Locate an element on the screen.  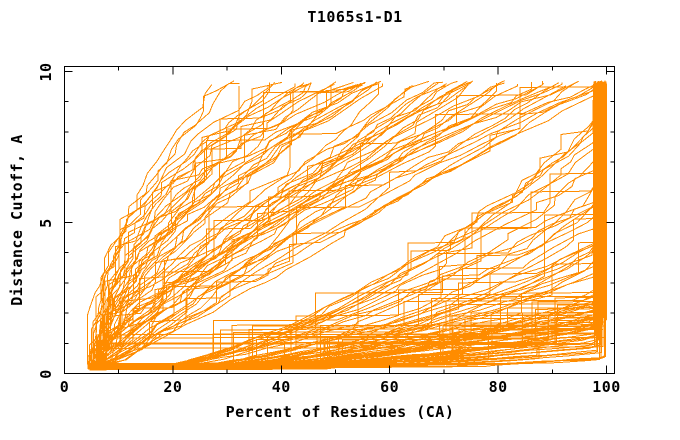
chart-title: T1065s1-D1 is located at coordinates (355, 17).